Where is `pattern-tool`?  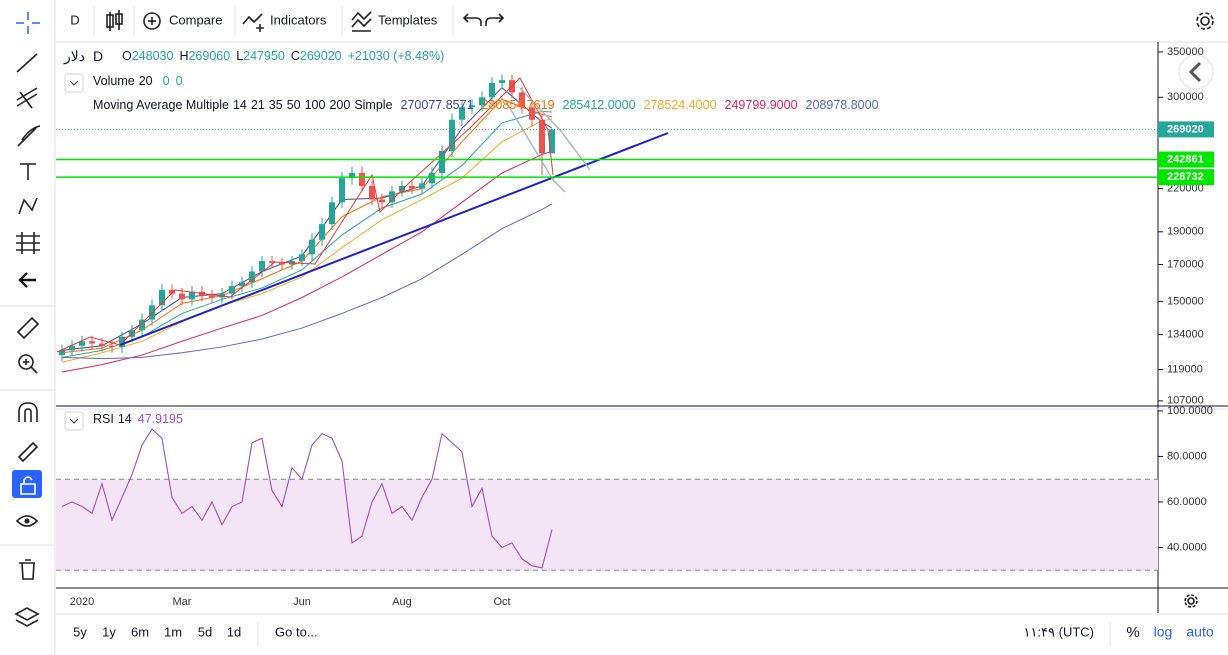 pattern-tool is located at coordinates (28, 206).